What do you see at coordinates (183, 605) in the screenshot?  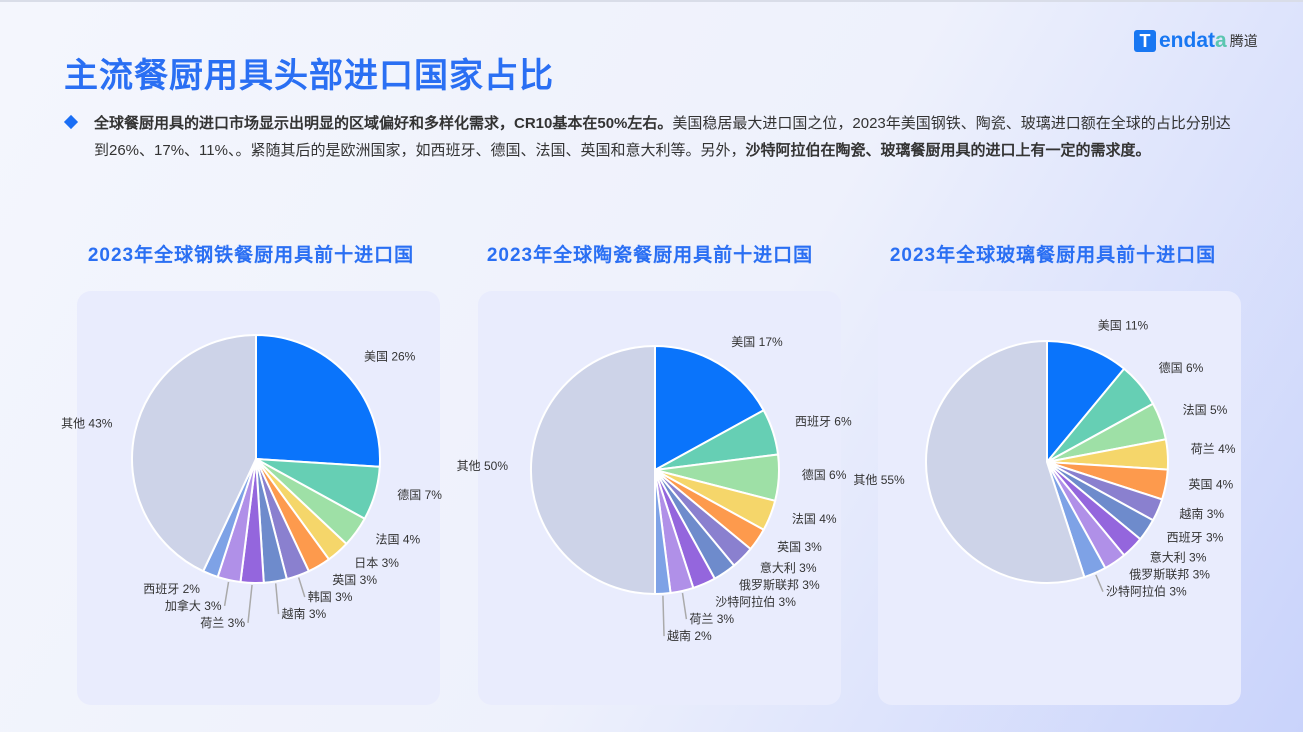 I see `slice-label-name: 加拿大` at bounding box center [183, 605].